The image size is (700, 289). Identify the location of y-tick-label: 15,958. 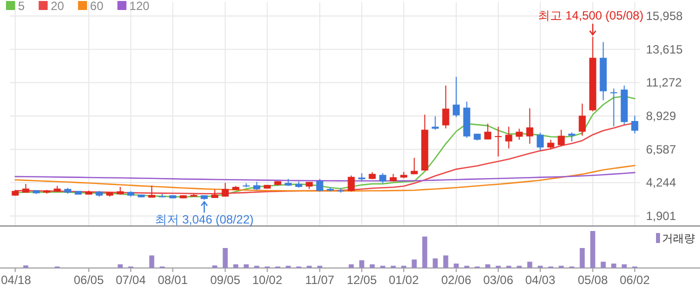
(665, 16).